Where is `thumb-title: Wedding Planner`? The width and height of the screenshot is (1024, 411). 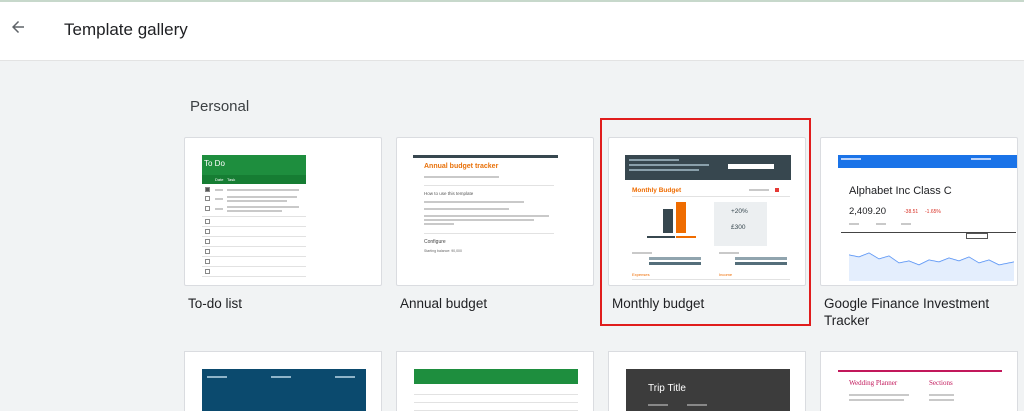 thumb-title: Wedding Planner is located at coordinates (873, 383).